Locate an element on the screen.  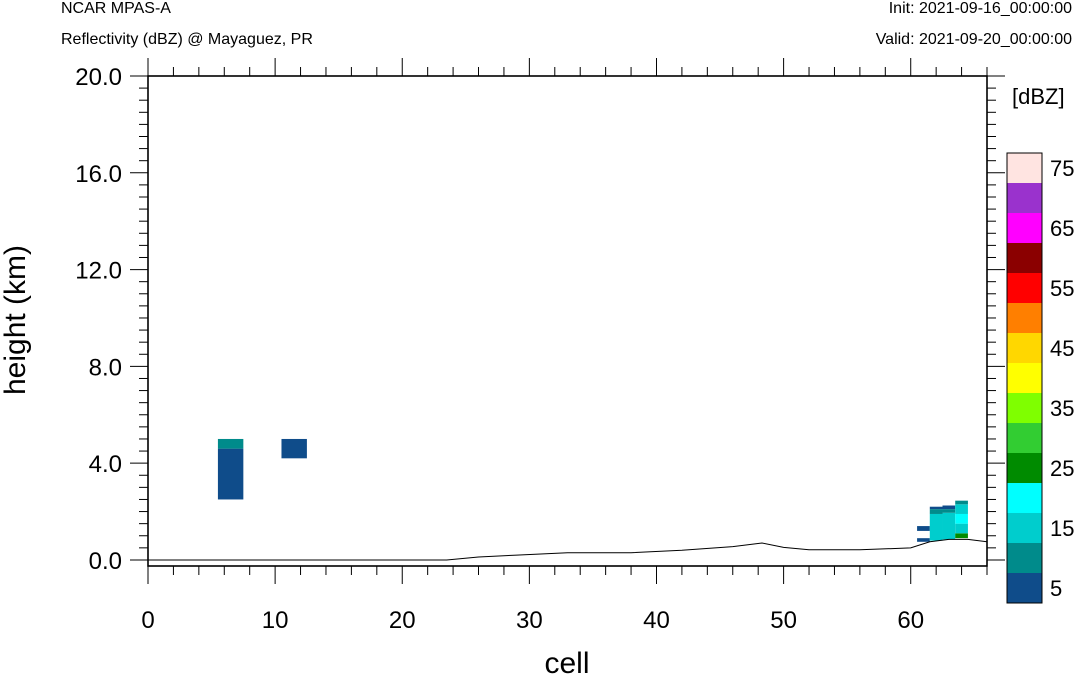
terrain-line is located at coordinates (568, 549).